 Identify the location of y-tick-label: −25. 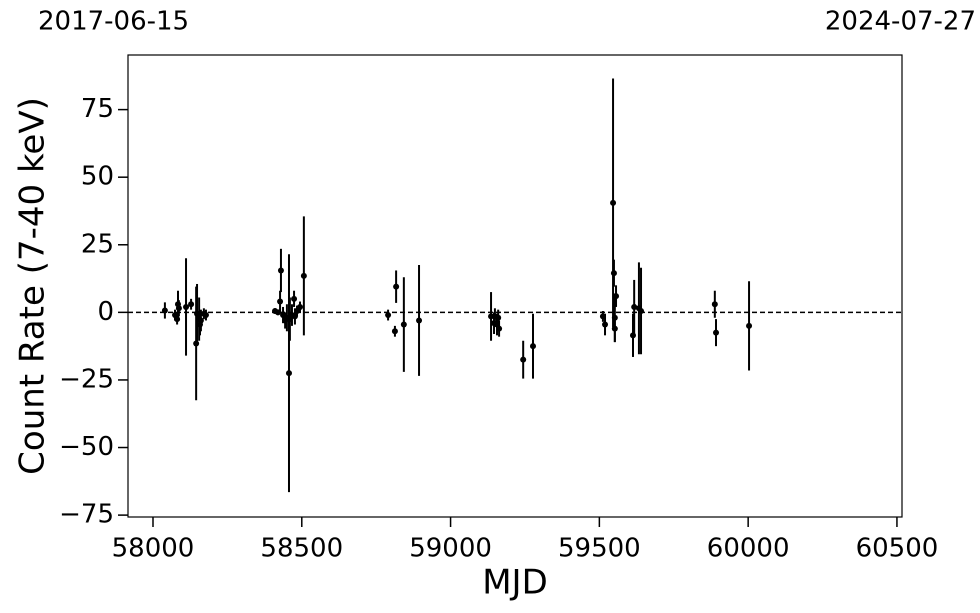
(86, 379).